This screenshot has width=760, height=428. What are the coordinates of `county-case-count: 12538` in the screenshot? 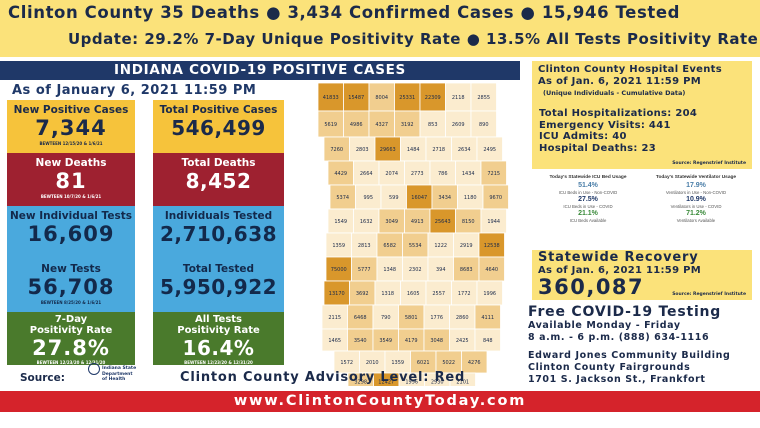 It's located at (492, 246).